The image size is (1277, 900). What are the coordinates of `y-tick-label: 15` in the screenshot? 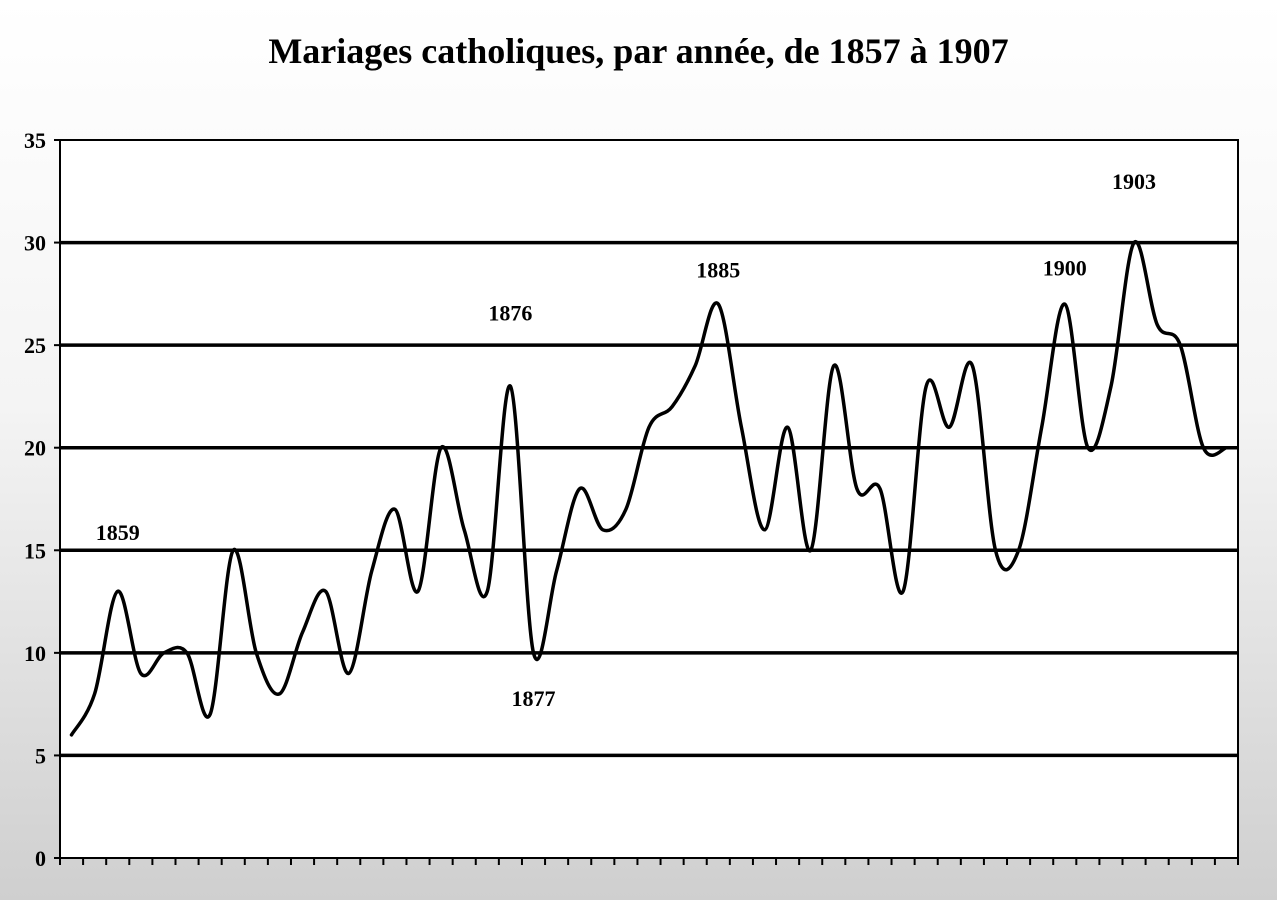 It's located at (35, 550).